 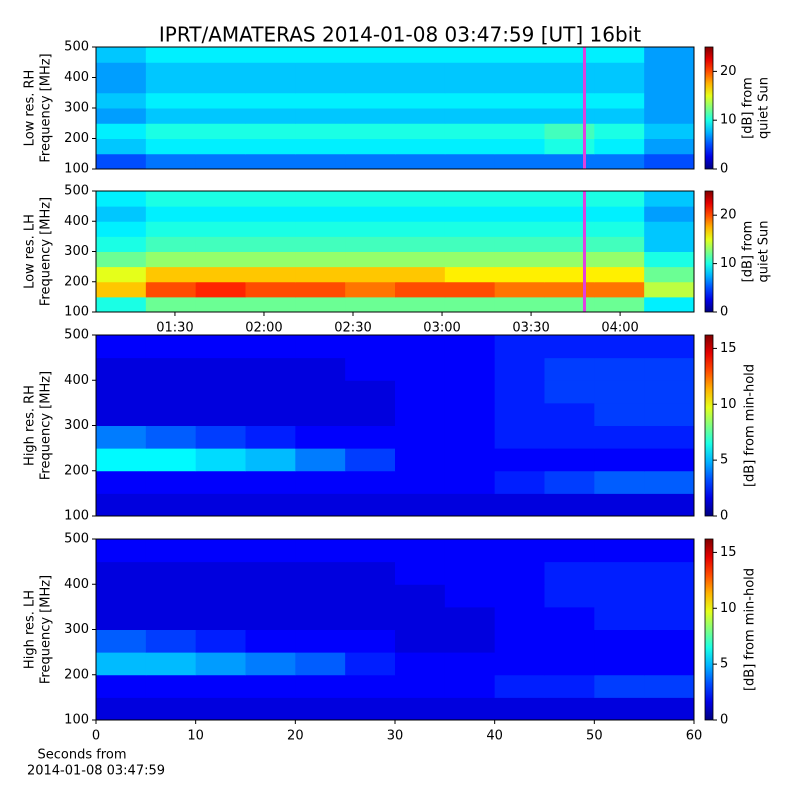 What do you see at coordinates (395, 736) in the screenshot?
I see `x-tick-label: 30` at bounding box center [395, 736].